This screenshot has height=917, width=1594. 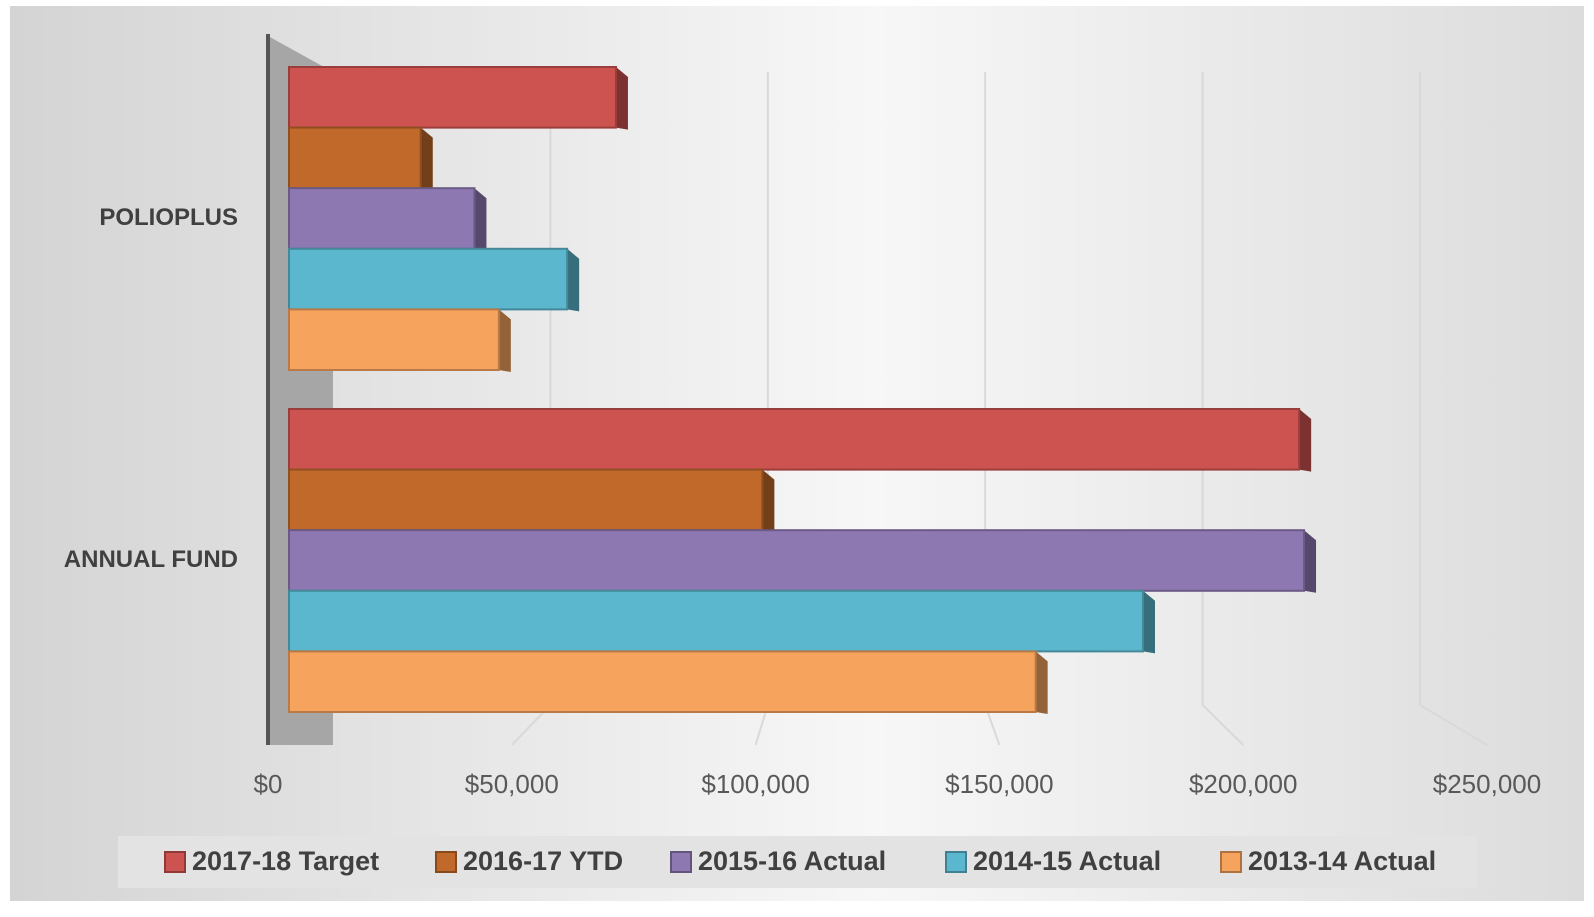 I want to click on legend-label: 2015-16 Actual, so click(x=792, y=861).